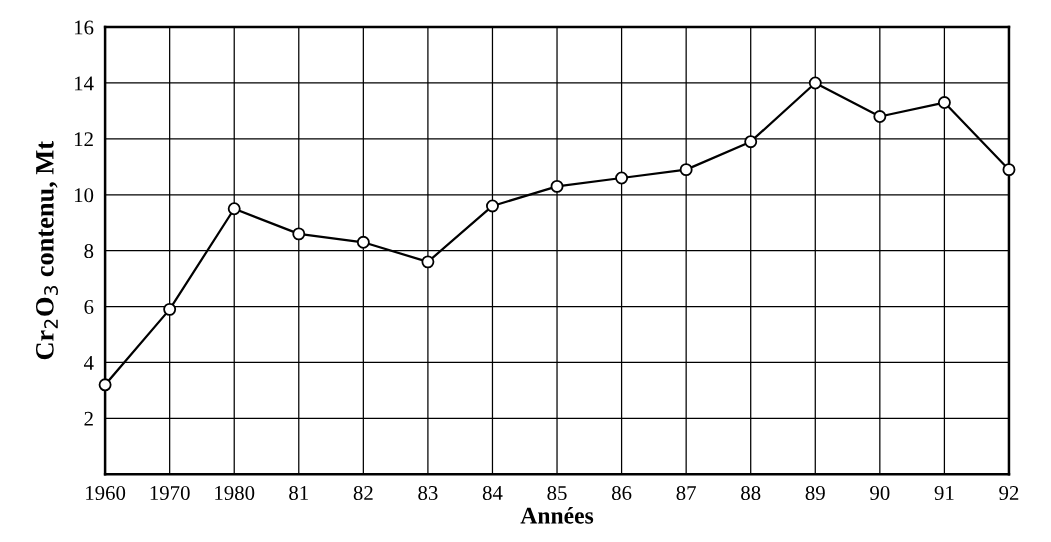 The width and height of the screenshot is (1051, 542). Describe the element at coordinates (83, 139) in the screenshot. I see `y-tick-label: 12` at that location.